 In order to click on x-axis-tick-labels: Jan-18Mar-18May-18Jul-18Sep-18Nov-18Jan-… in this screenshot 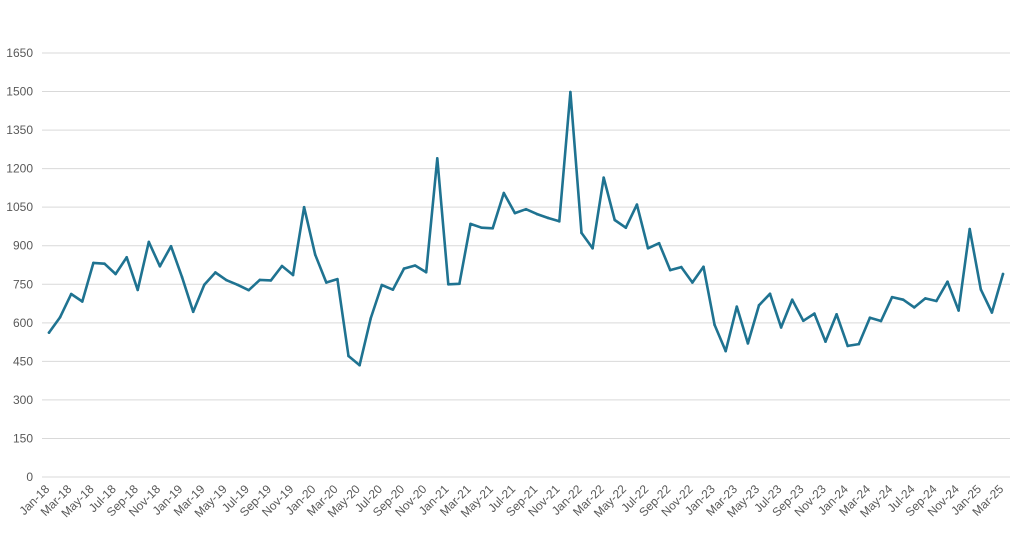, I will do `click(511, 501)`.